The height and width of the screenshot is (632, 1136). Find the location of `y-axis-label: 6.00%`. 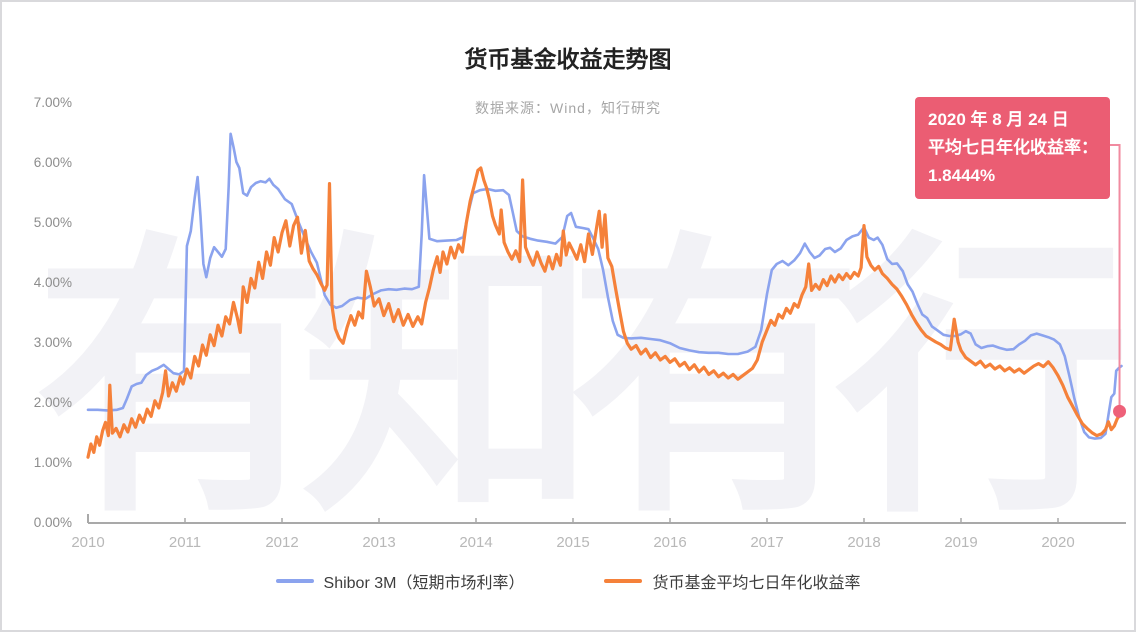

y-axis-label: 6.00% is located at coordinates (53, 162).